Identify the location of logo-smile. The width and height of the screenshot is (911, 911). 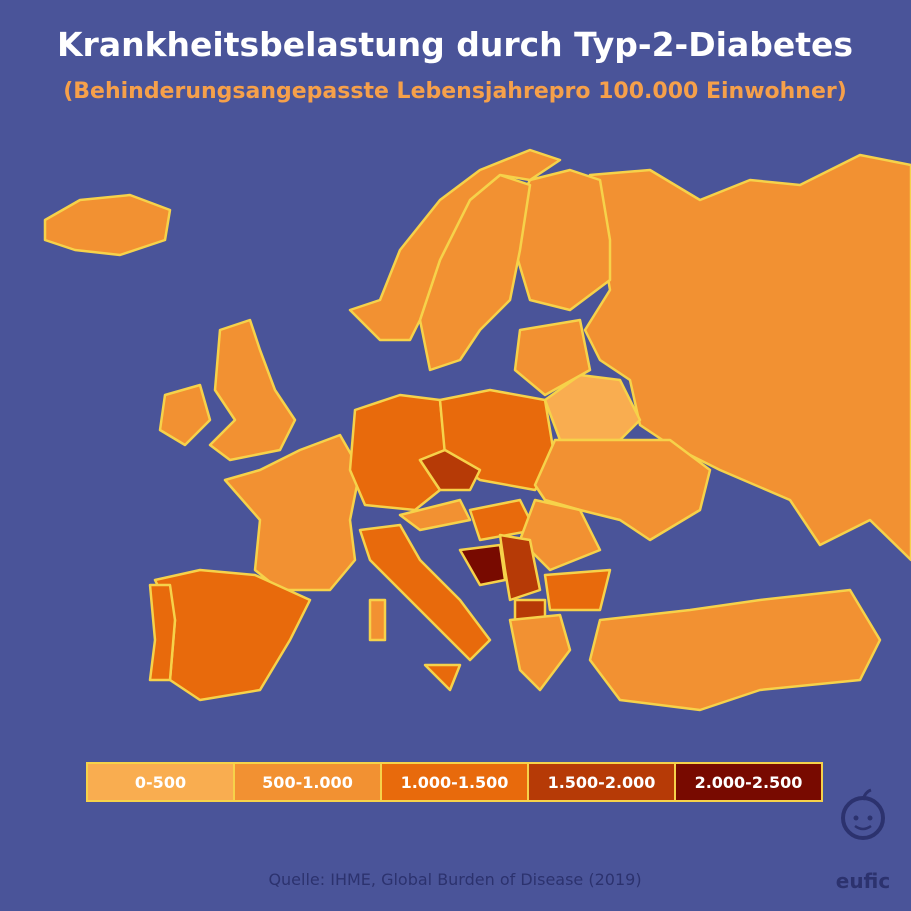
(863, 827).